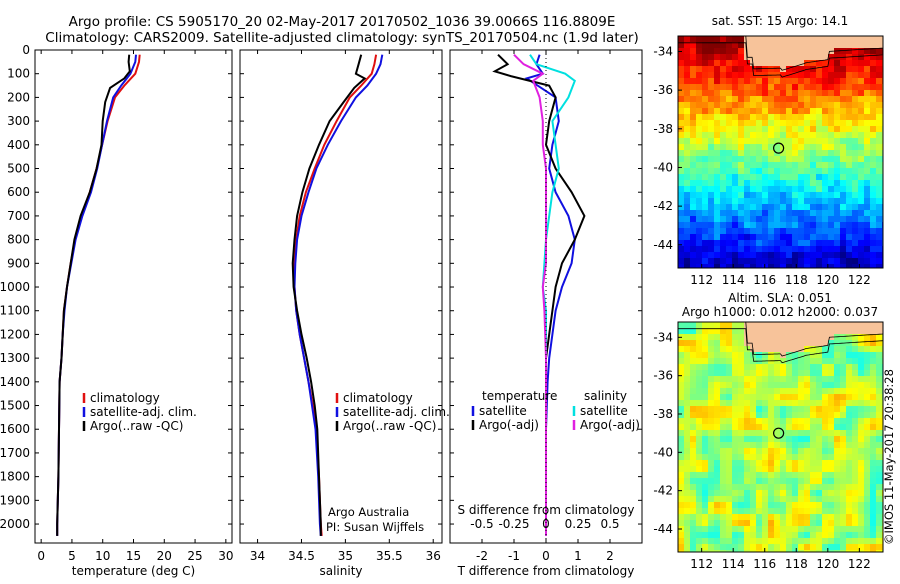 The image size is (900, 584). What do you see at coordinates (257, 556) in the screenshot?
I see `salinity-xtick-label: 34` at bounding box center [257, 556].